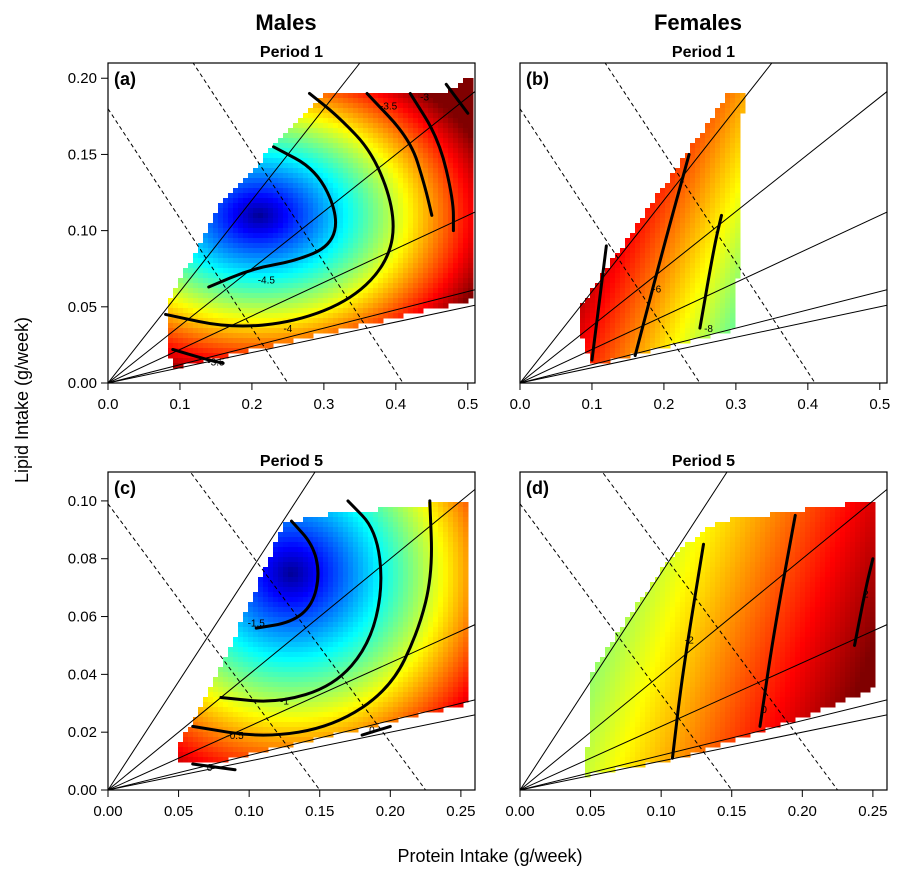 The width and height of the screenshot is (904, 874). What do you see at coordinates (663, 228) in the screenshot?
I see `heatmap-surface` at bounding box center [663, 228].